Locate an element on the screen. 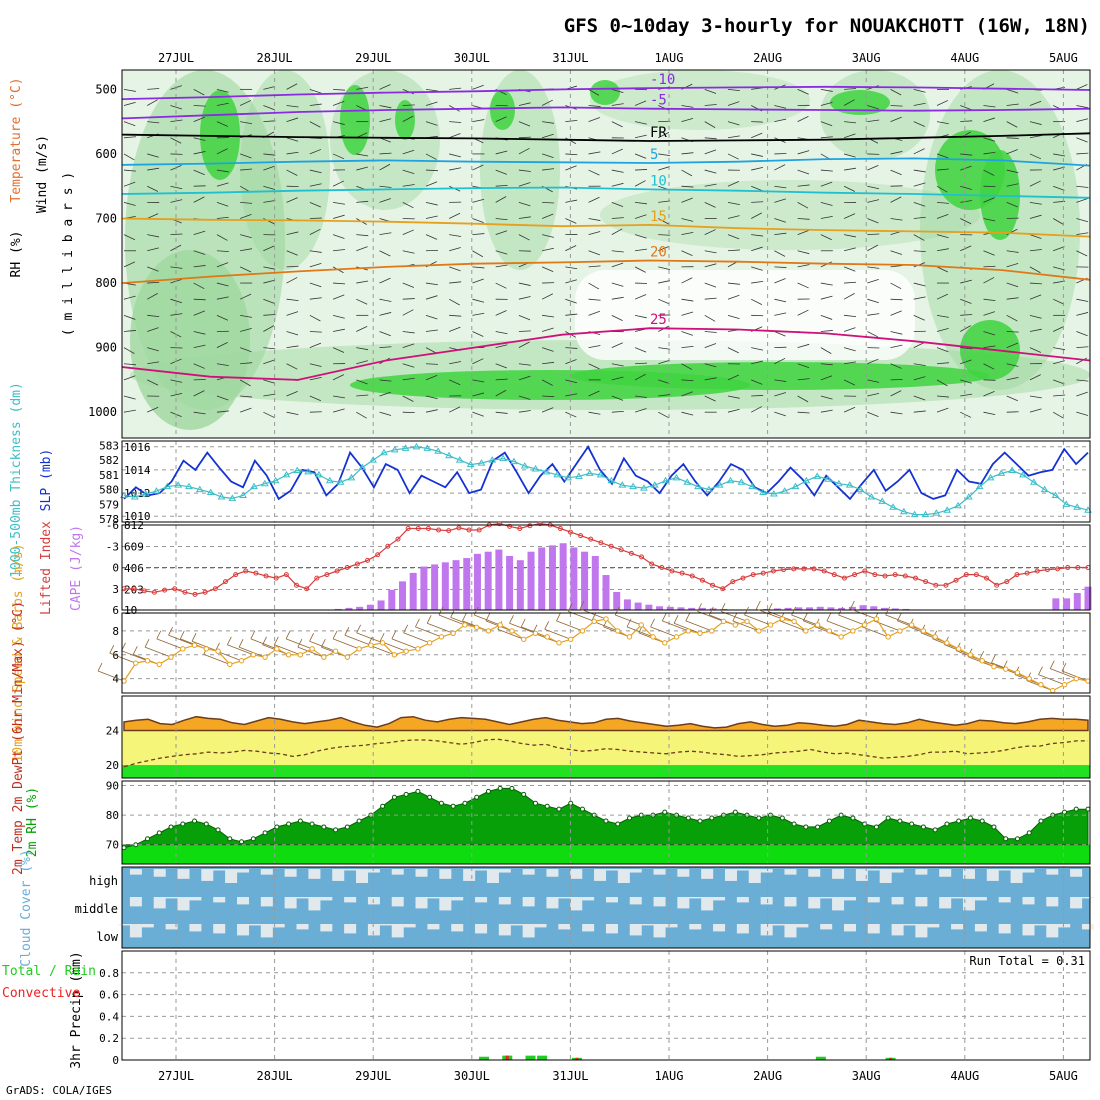  thickness-tick-label: 581 is located at coordinates (109, 475).